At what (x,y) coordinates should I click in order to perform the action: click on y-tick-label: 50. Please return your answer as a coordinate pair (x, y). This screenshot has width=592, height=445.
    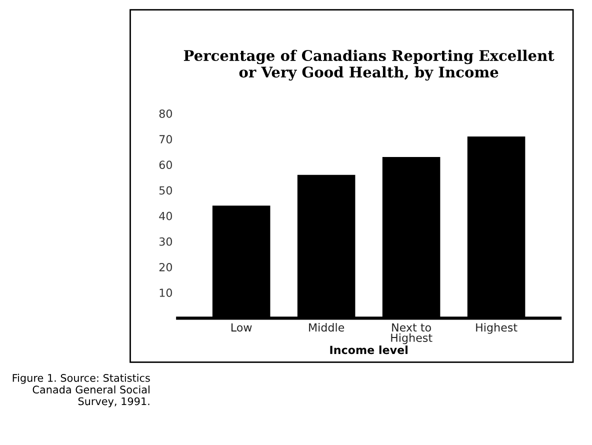
    Looking at the image, I should click on (165, 190).